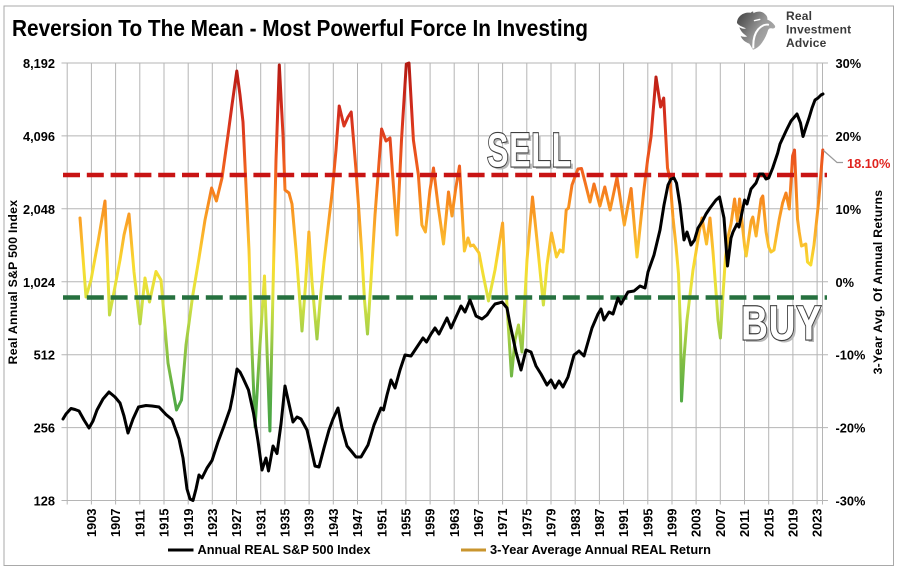  Describe the element at coordinates (526, 523) in the screenshot. I see `svg-text: 1975` at that location.